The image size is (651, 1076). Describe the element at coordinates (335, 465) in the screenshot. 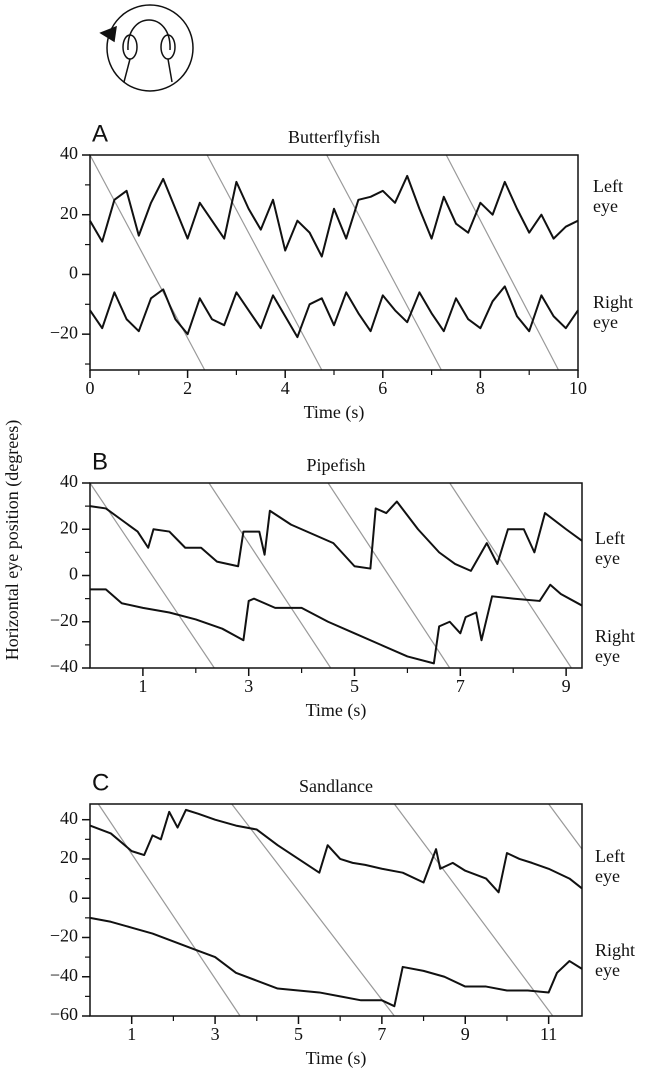

I see `chart-title: Pipefish` at that location.